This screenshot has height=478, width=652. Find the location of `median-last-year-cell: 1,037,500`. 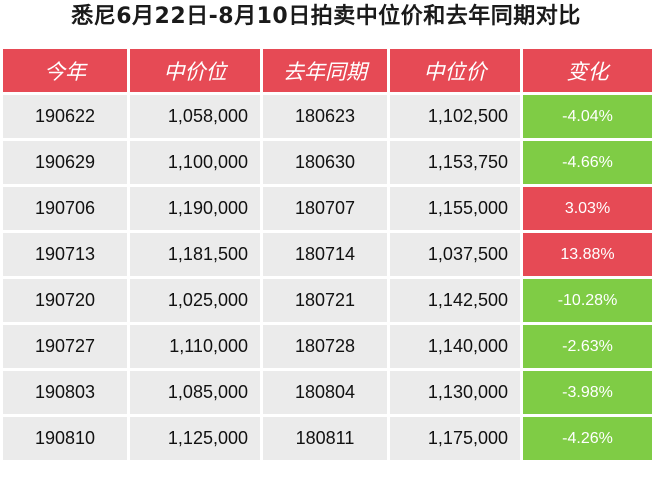

median-last-year-cell: 1,037,500 is located at coordinates (455, 254).